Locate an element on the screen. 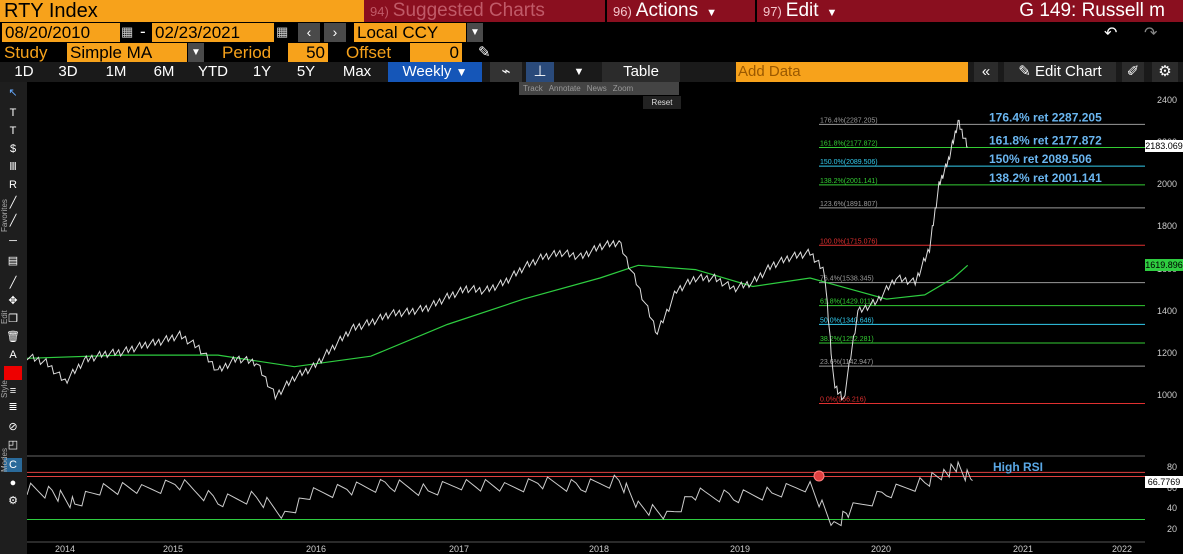 The height and width of the screenshot is (554, 1183). offset-label: Offset is located at coordinates (369, 52).